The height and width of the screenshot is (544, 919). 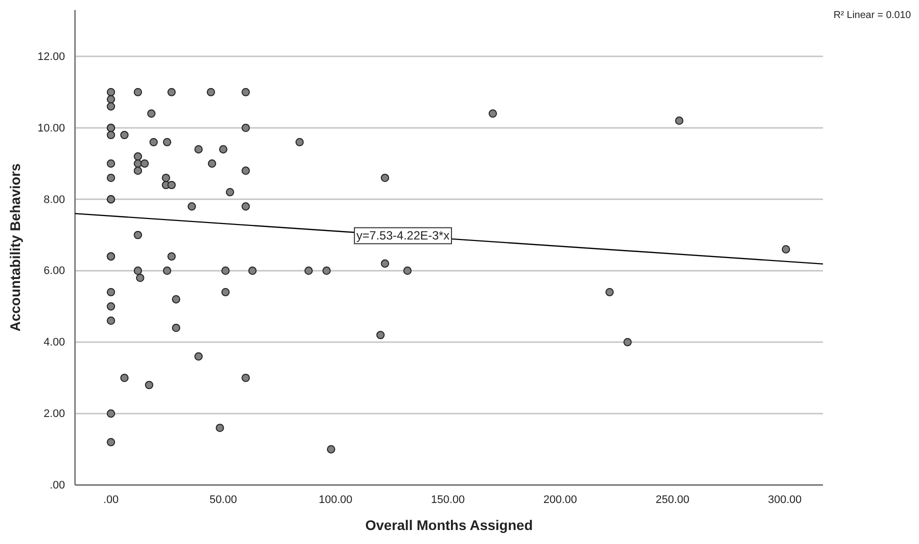 I want to click on x-tick-label: 100.00, so click(x=335, y=500).